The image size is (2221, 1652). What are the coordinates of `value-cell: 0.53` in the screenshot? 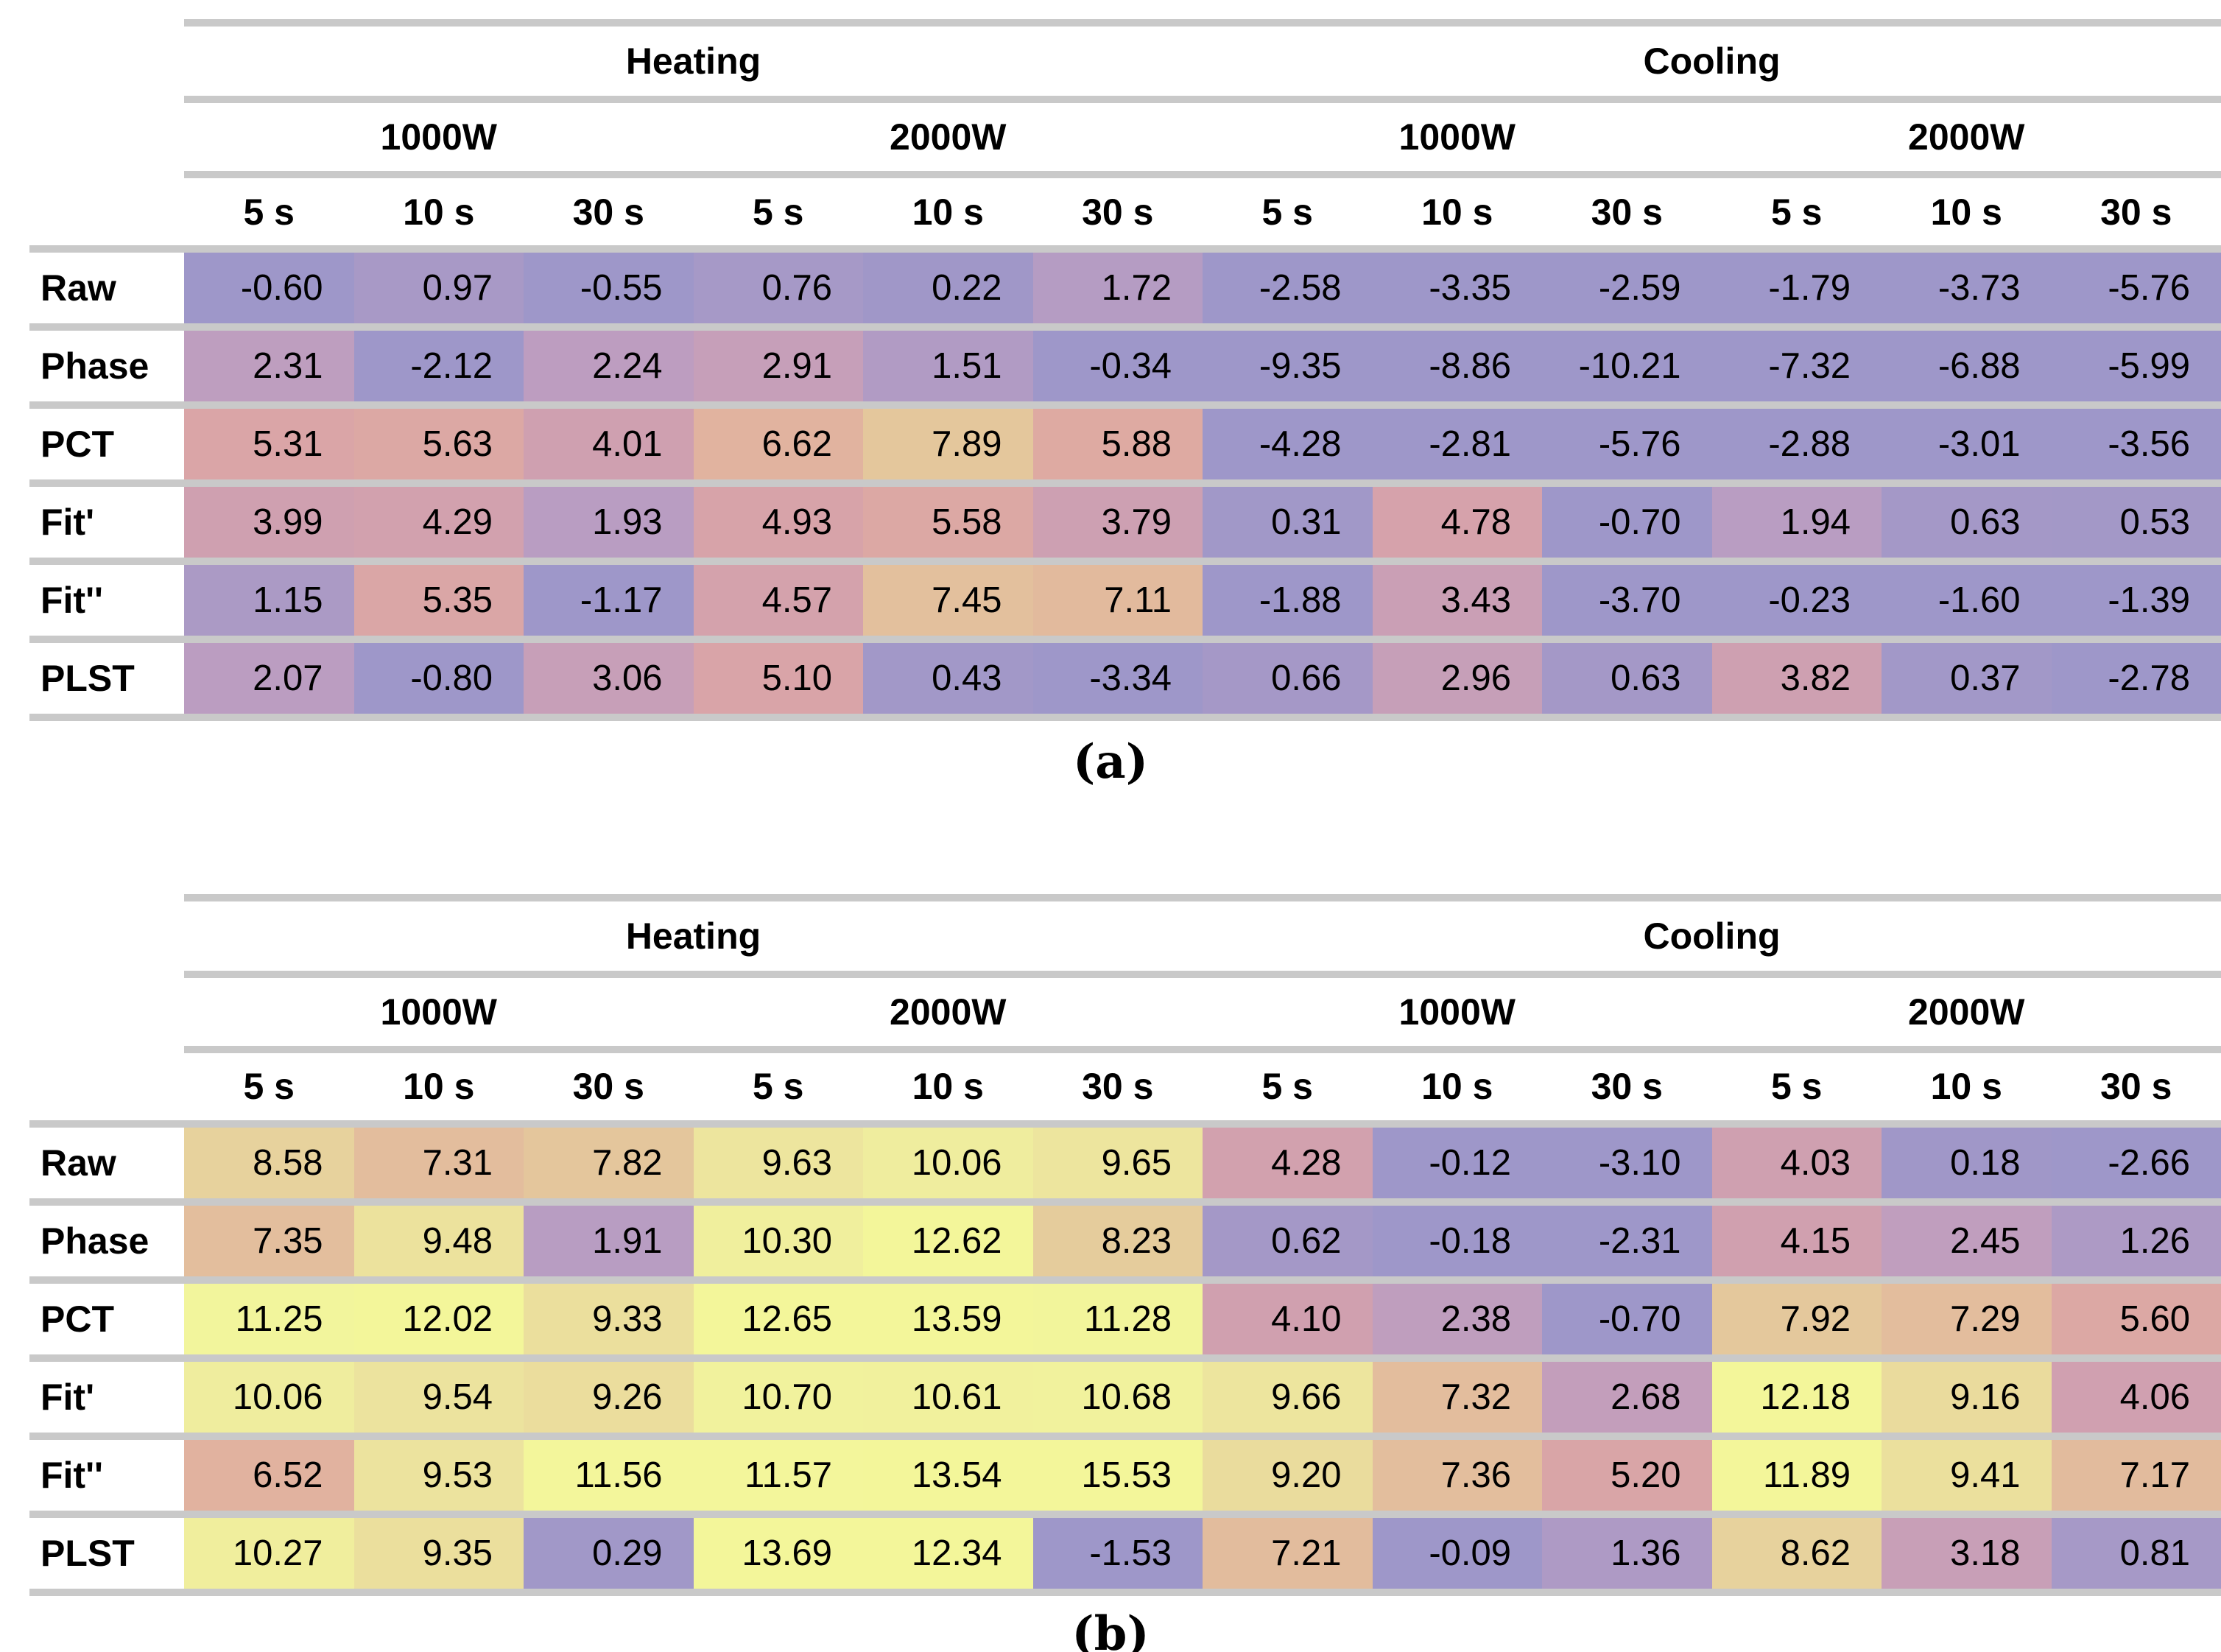 It's located at (2136, 522).